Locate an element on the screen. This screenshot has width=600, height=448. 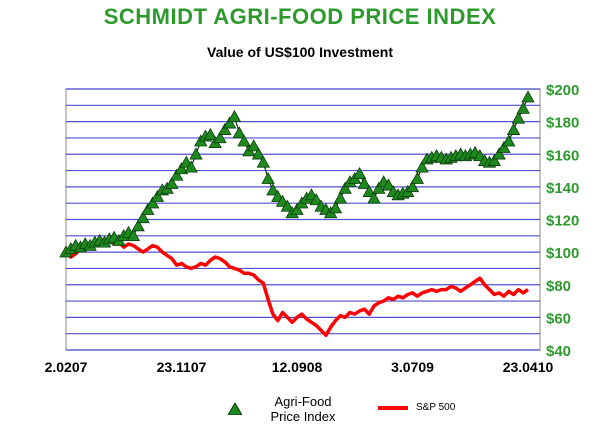
y-tick-label: $160 is located at coordinates (562, 155).